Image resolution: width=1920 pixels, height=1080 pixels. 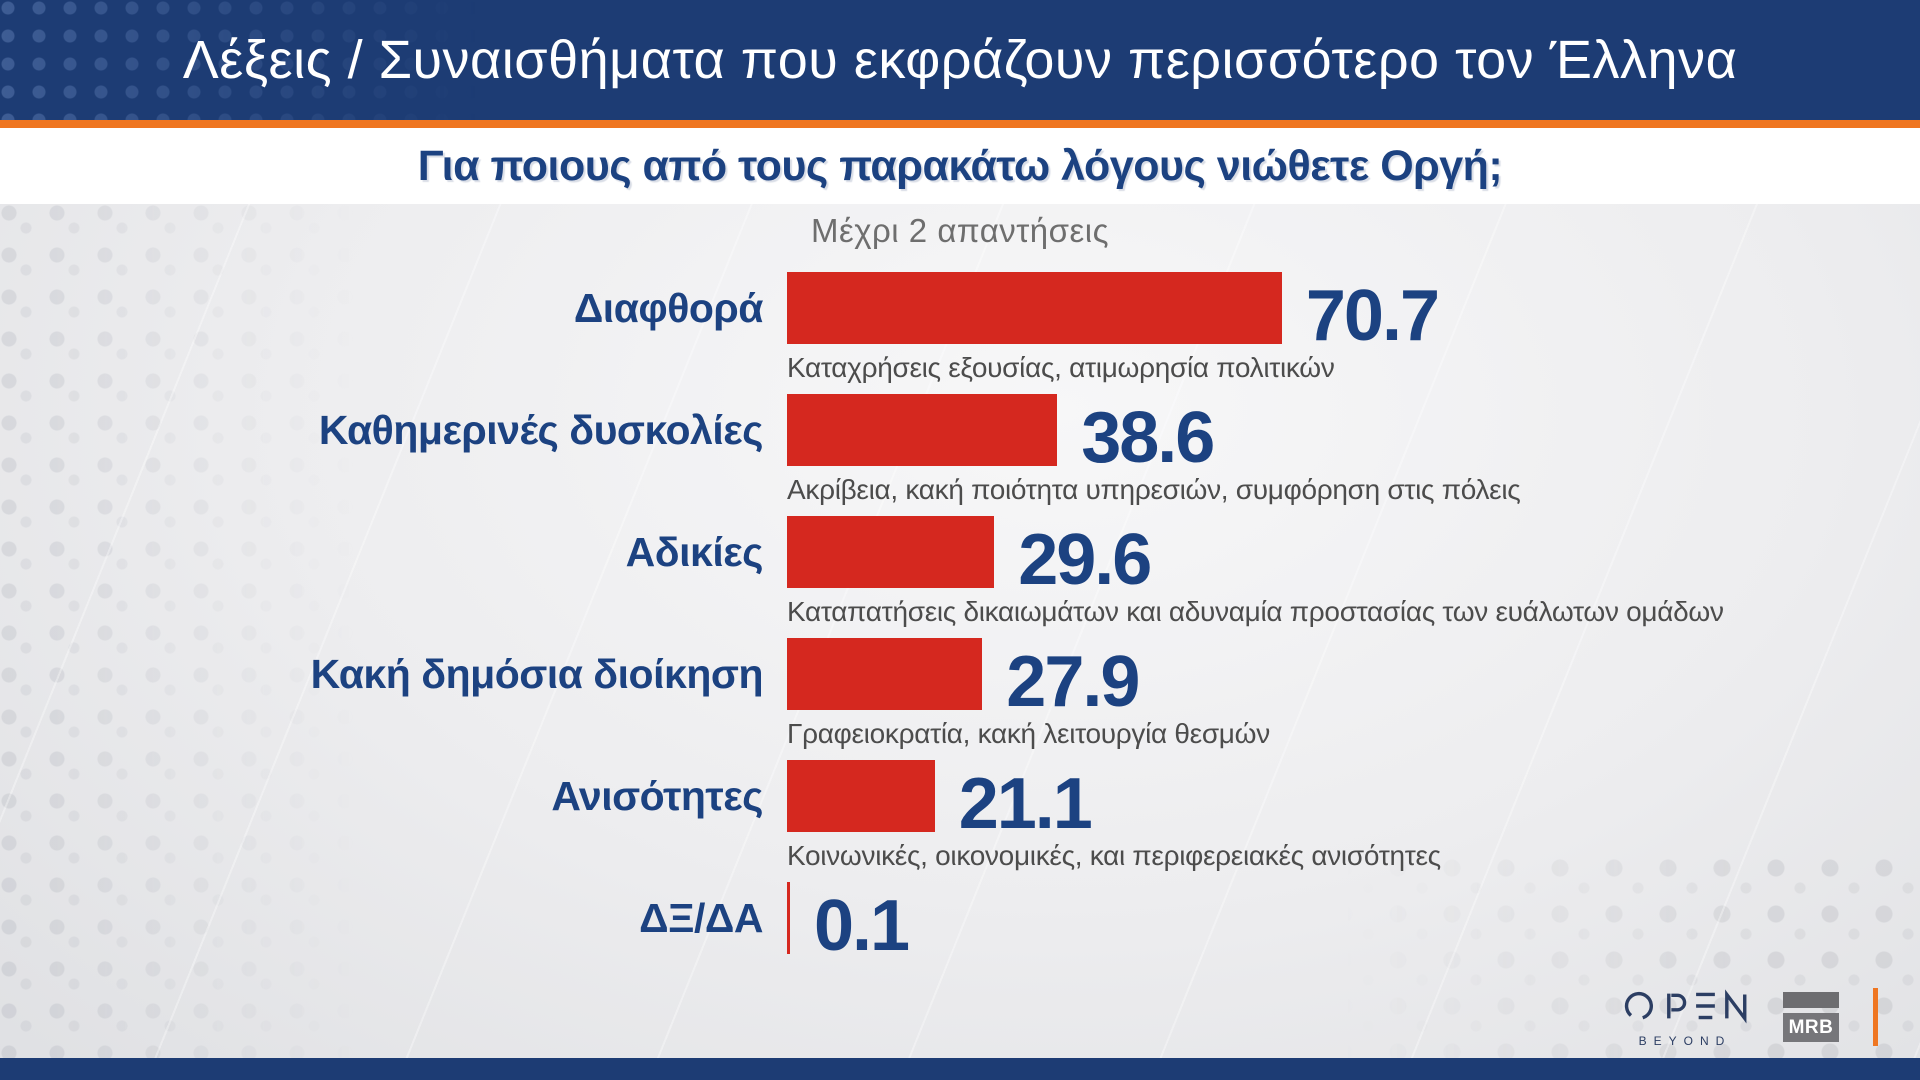 I want to click on bar-value: 29.6, so click(x=1085, y=560).